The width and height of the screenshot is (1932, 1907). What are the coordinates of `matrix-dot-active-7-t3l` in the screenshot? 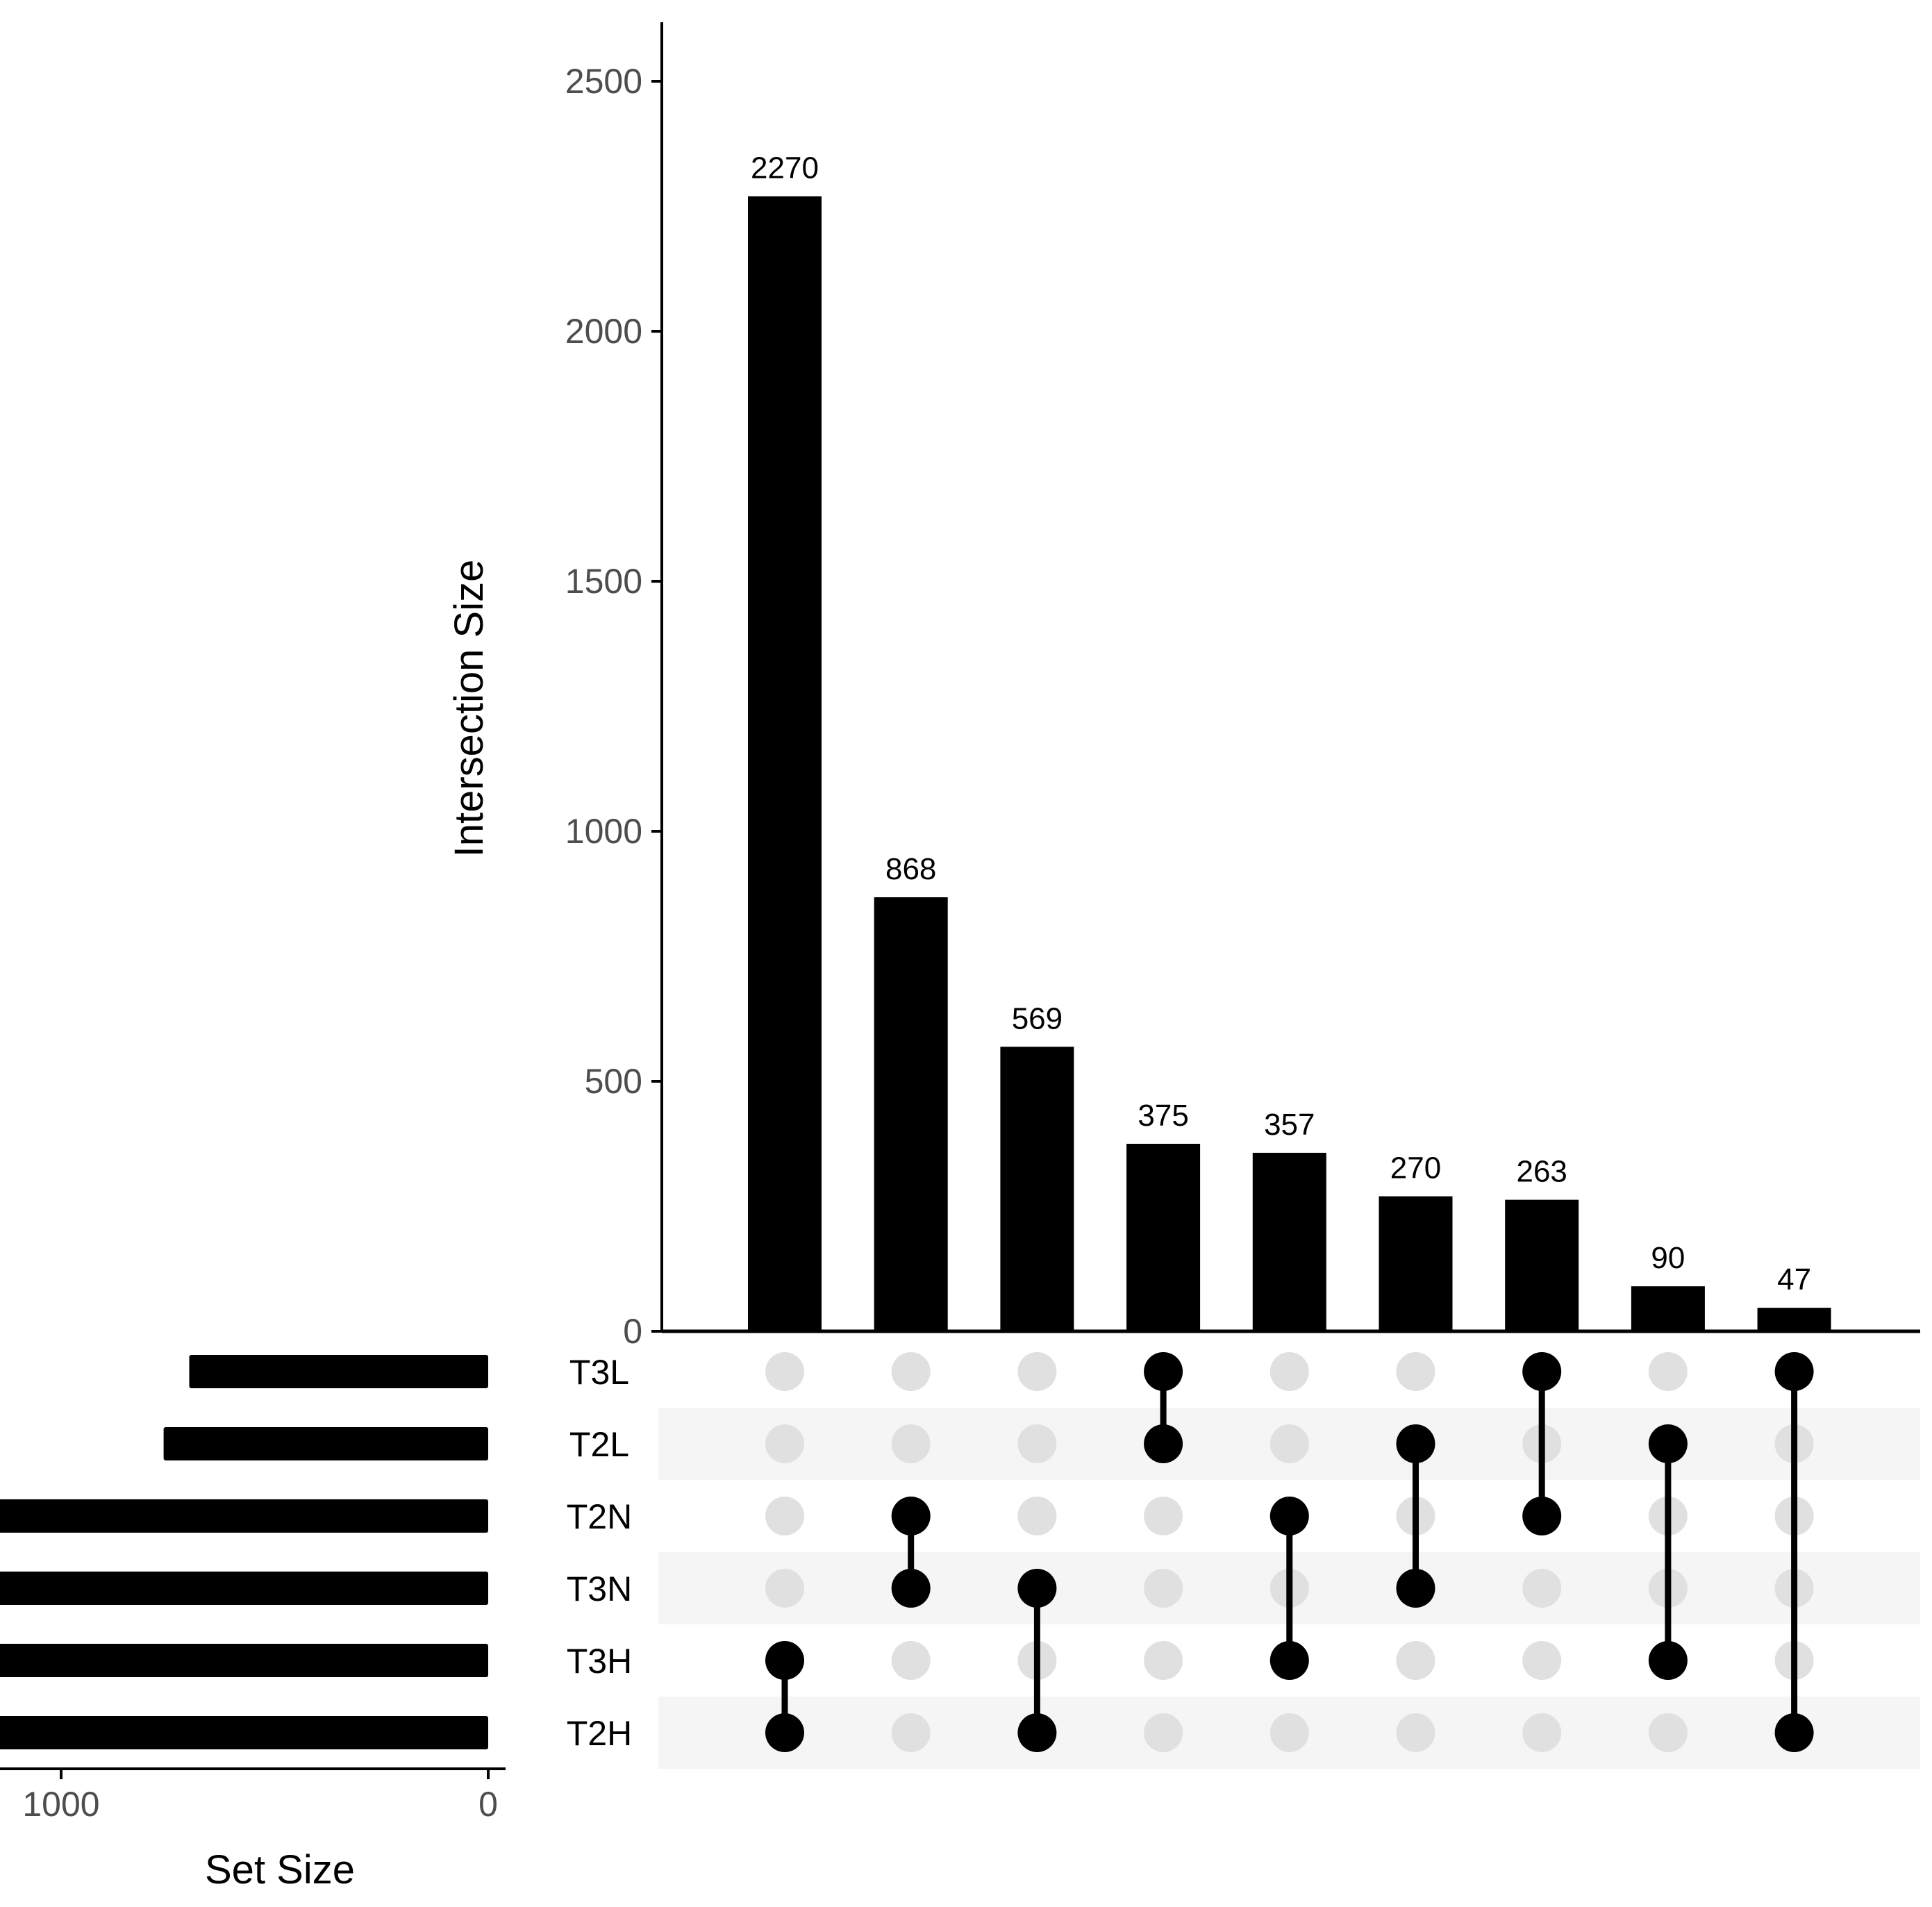 It's located at (1542, 1371).